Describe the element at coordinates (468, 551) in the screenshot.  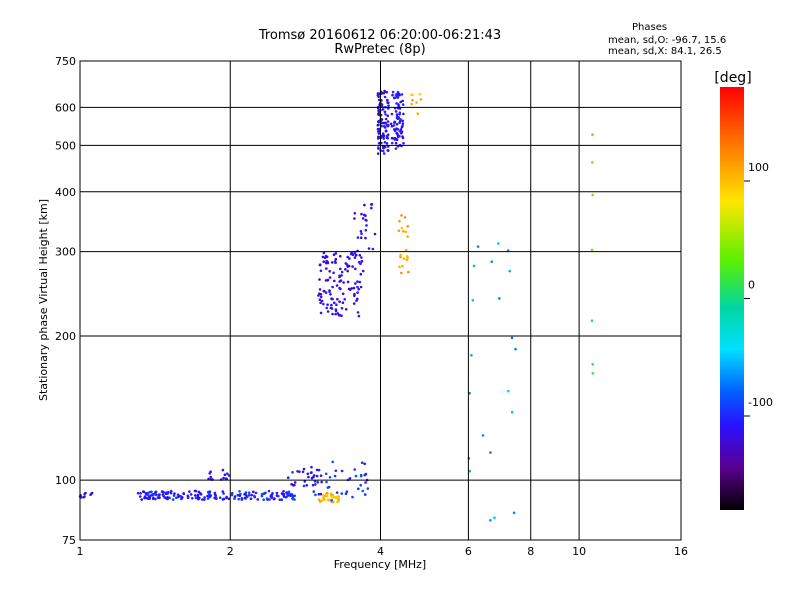
I see `x-tick-label: 6` at that location.